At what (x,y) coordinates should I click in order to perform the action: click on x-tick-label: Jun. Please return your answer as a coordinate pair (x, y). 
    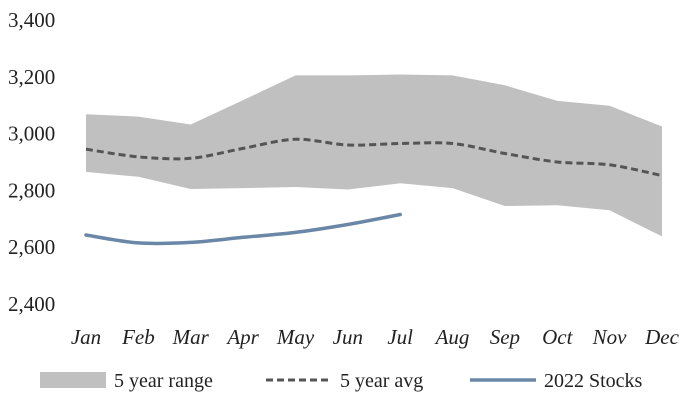
    Looking at the image, I should click on (348, 337).